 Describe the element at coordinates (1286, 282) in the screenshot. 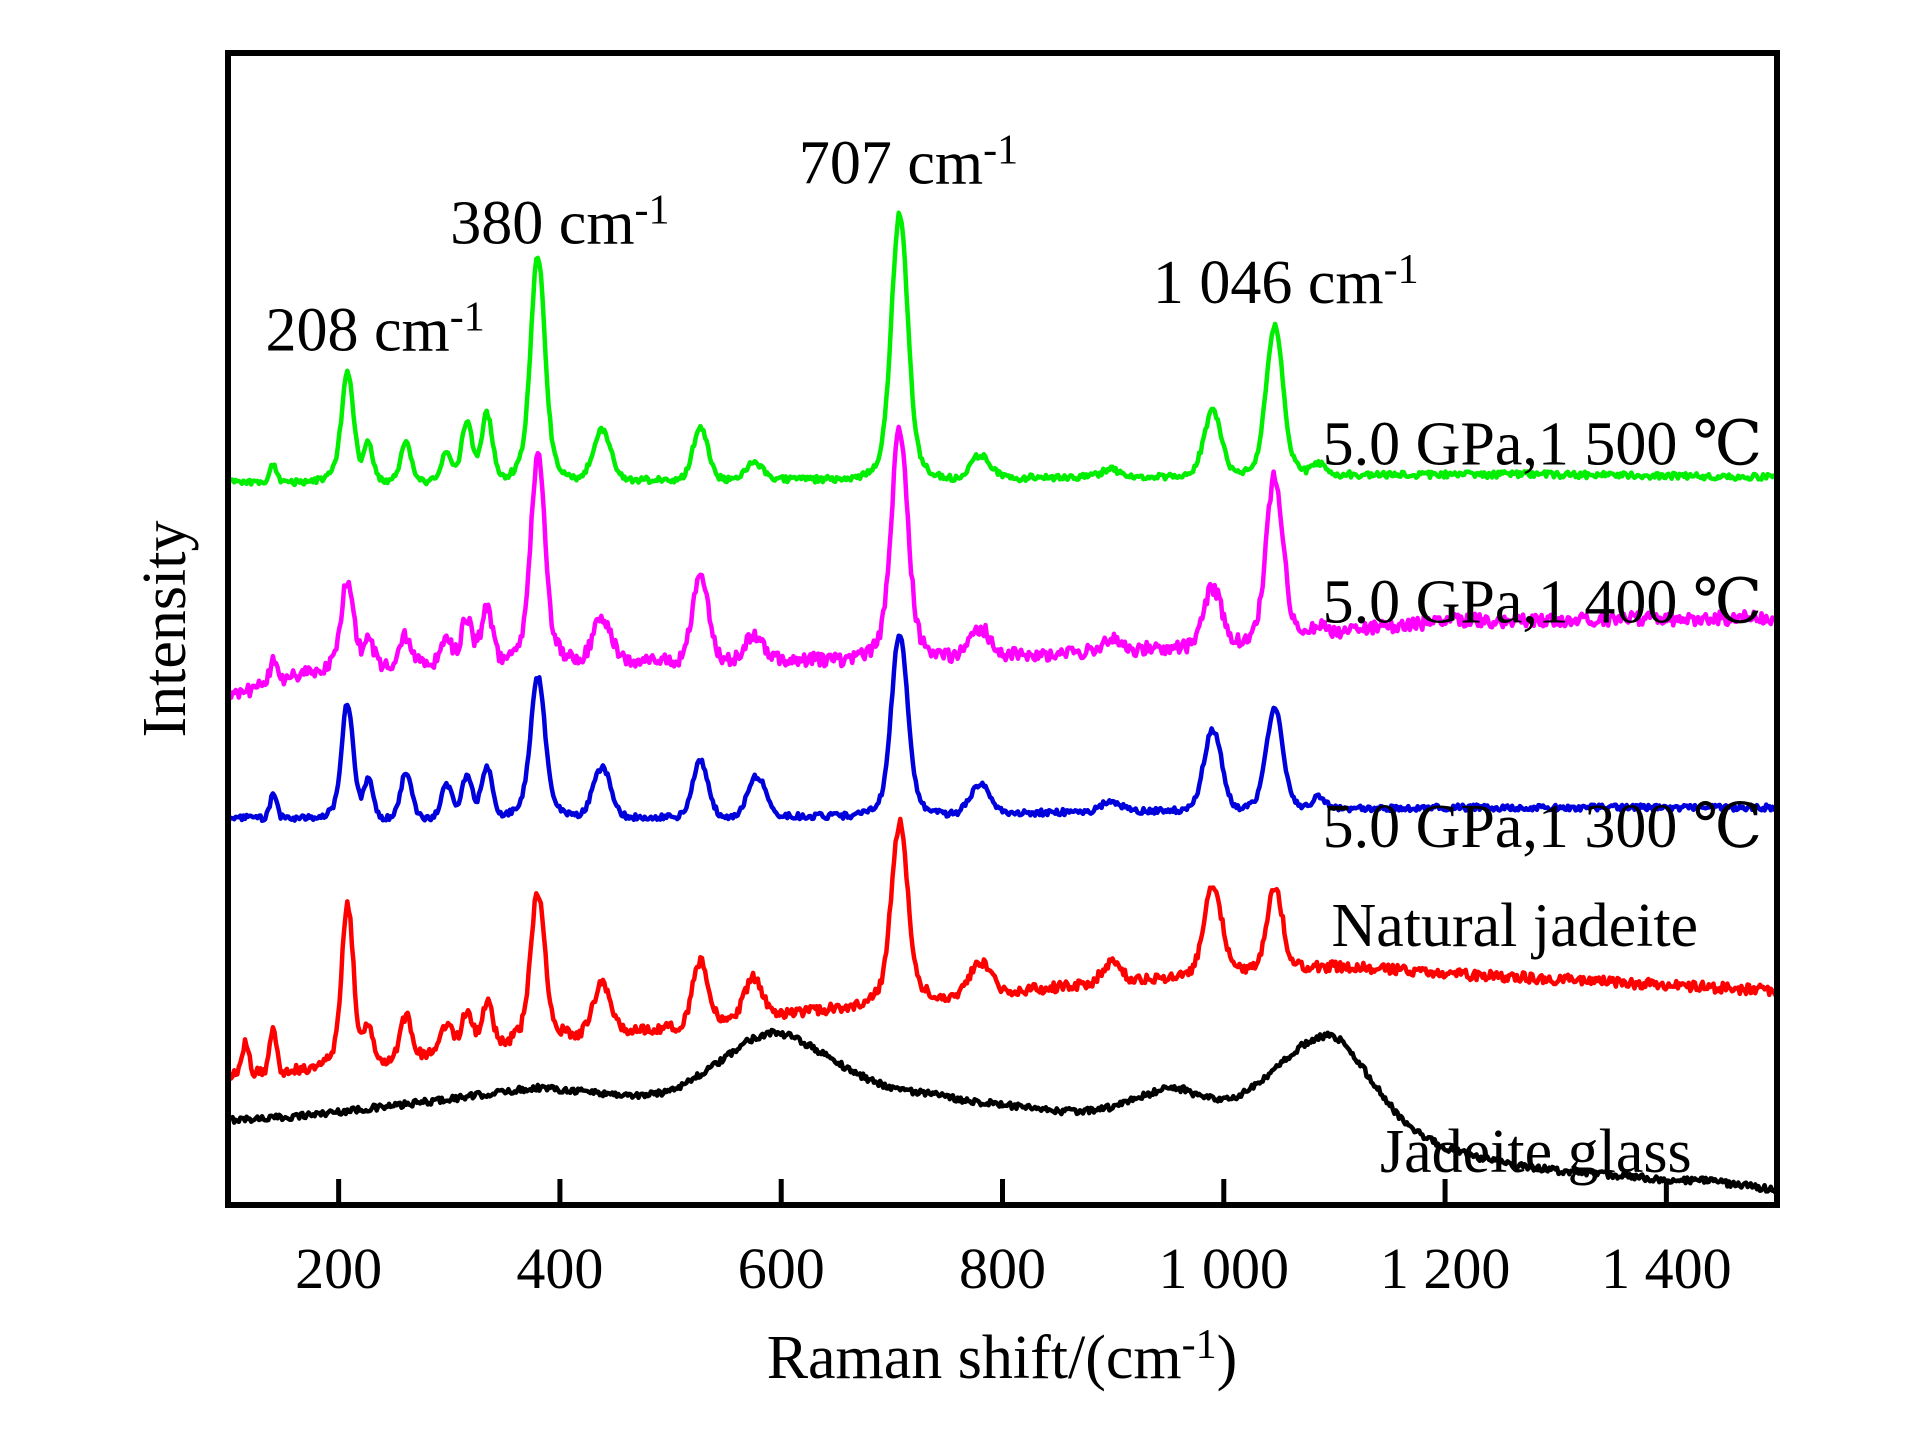

I see `peak-annotation-4: 1 046 cm-1` at that location.